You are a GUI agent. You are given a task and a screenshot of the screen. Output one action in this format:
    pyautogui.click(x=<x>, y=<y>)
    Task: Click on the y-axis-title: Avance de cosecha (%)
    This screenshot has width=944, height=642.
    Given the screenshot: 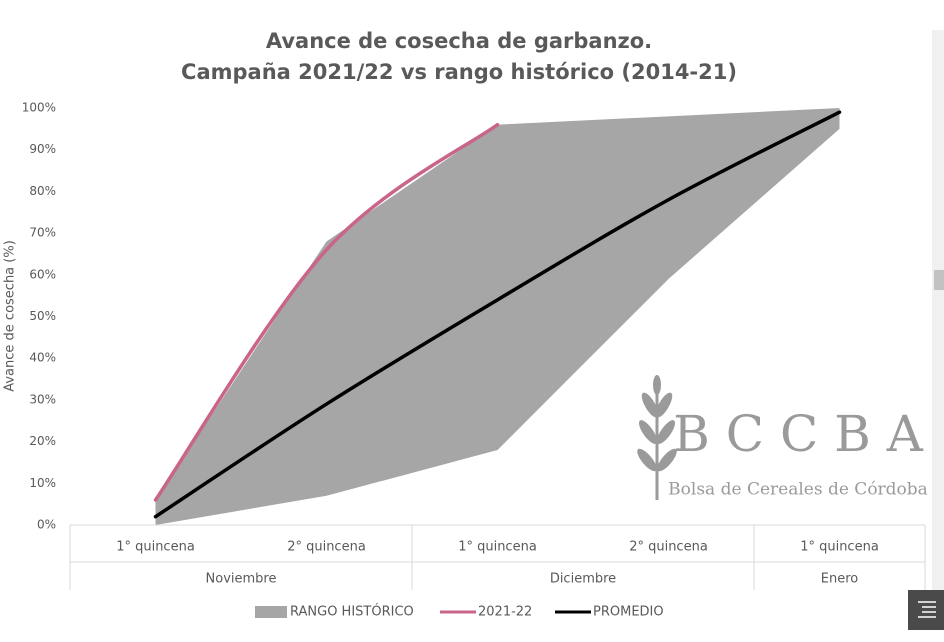 What is the action you would take?
    pyautogui.click(x=10, y=316)
    